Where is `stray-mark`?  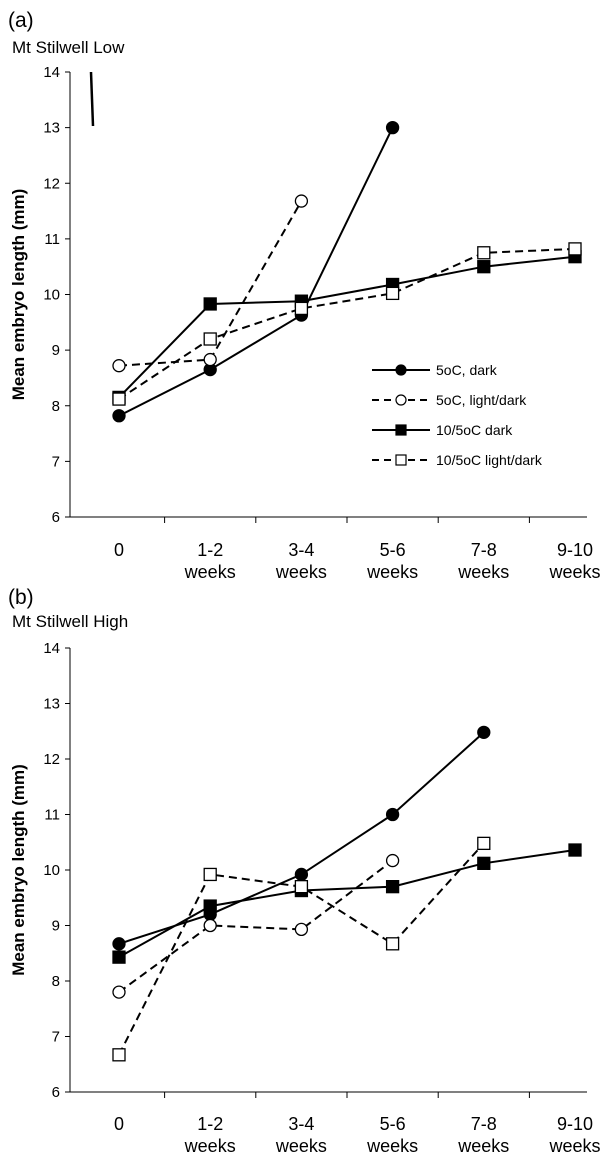 stray-mark is located at coordinates (92, 99).